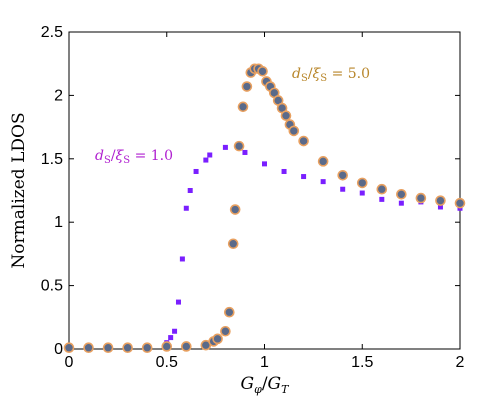  Describe the element at coordinates (331, 75) in the screenshot. I see `series-annotation-1: dS/ξS = 5.0` at that location.